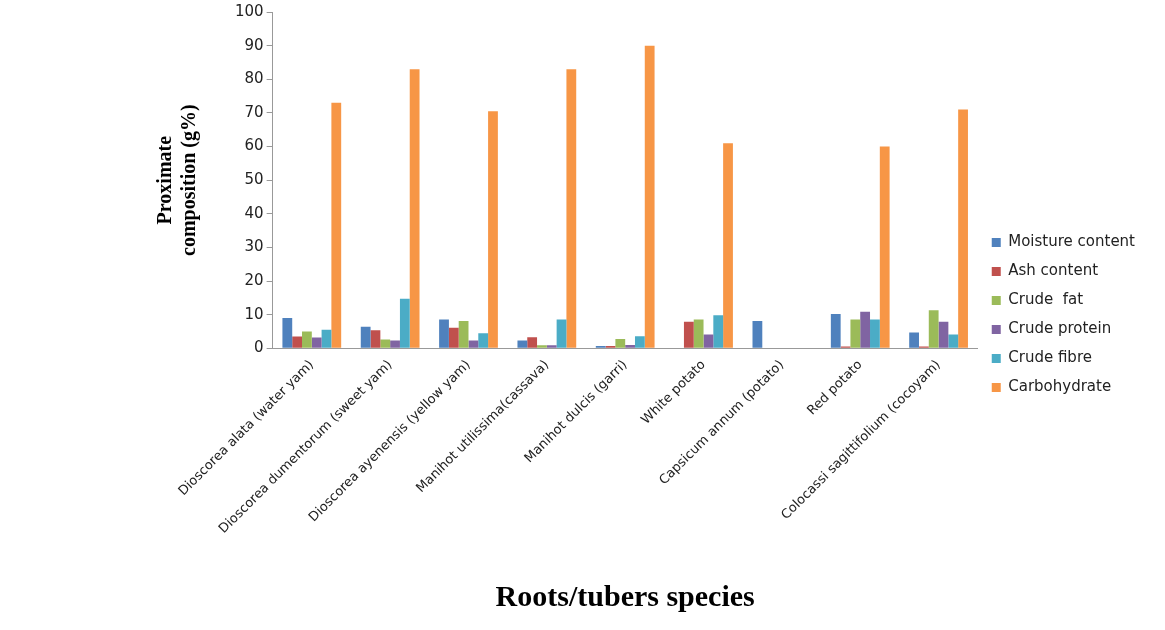  I want to click on y-axis-title: Proximate composition (g%), so click(177, 180).